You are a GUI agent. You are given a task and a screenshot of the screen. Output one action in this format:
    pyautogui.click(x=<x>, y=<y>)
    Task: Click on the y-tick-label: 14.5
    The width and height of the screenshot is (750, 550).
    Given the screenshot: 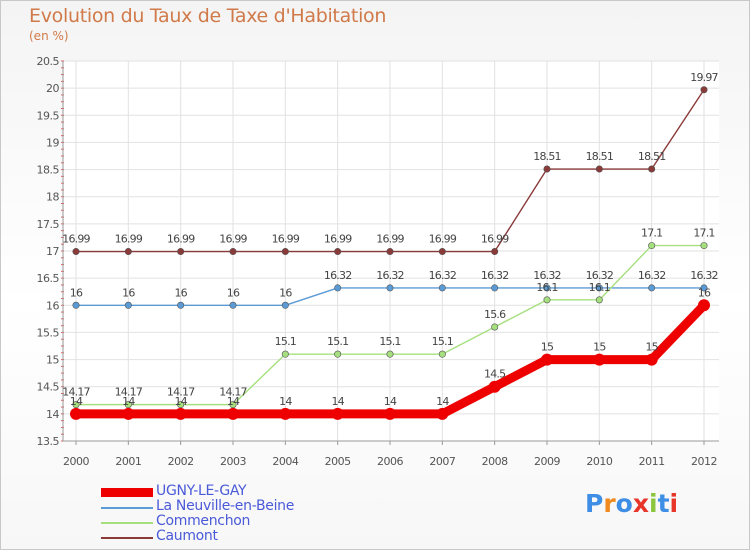 What is the action you would take?
    pyautogui.click(x=48, y=387)
    